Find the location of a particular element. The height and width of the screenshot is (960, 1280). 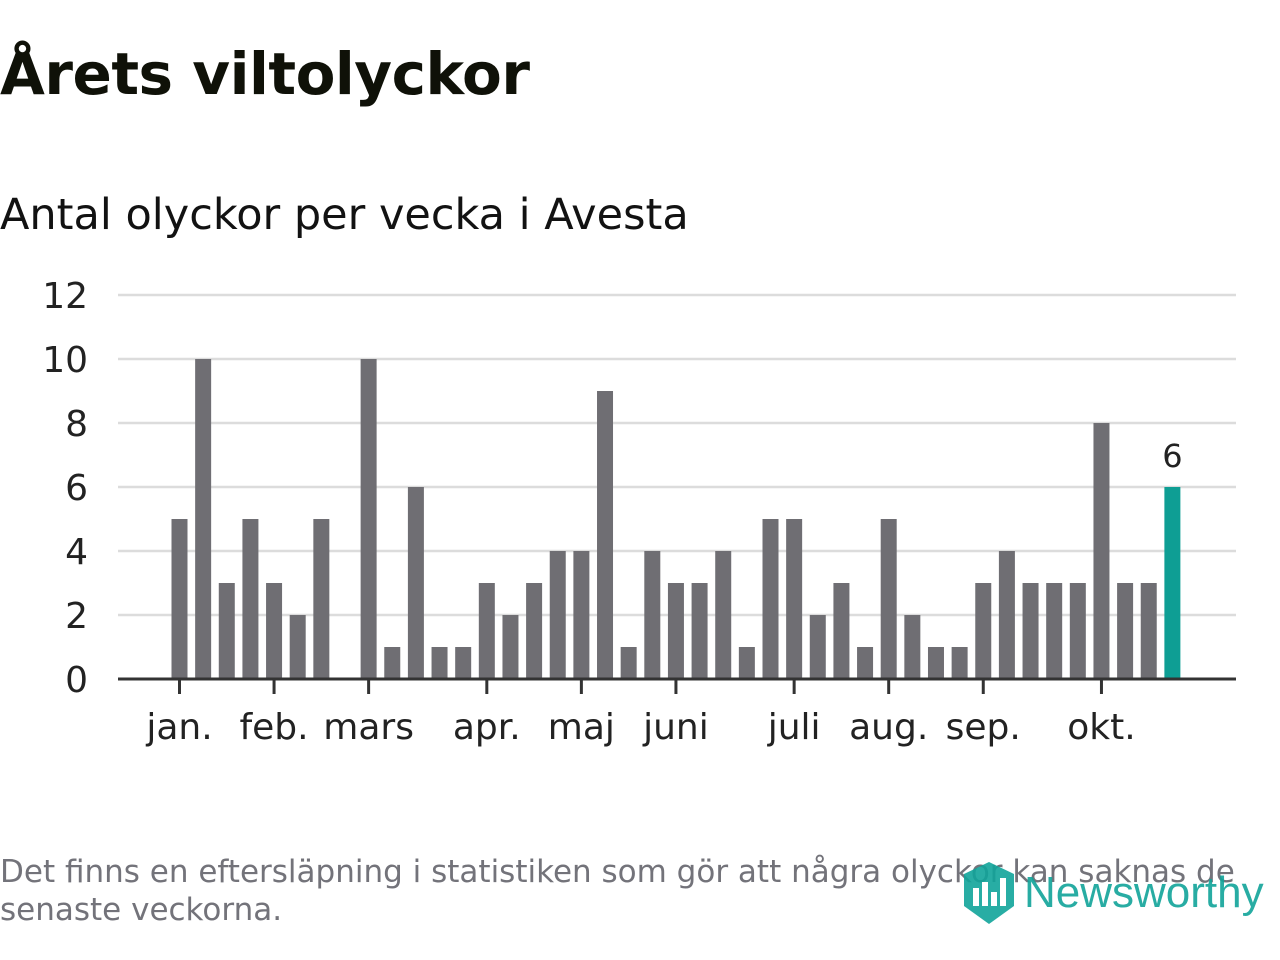

chart-title: Årets viltolyckor is located at coordinates (265, 74).